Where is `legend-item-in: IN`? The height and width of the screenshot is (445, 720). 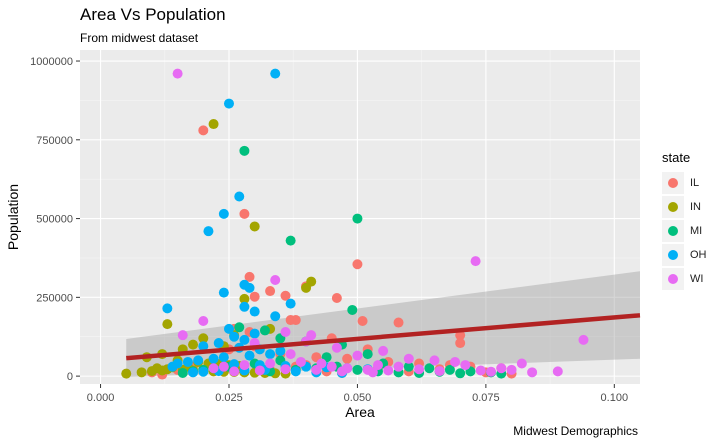 legend-item-in: IN is located at coordinates (684, 207).